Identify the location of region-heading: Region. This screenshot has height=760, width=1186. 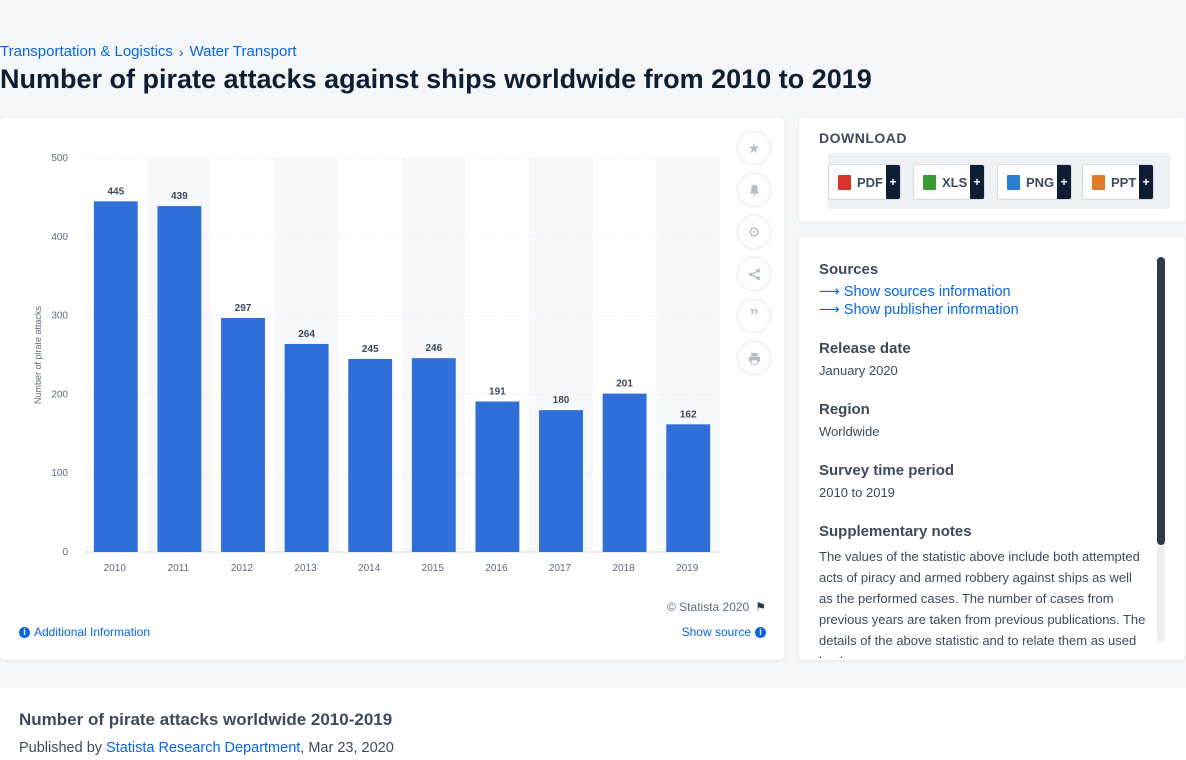
(844, 409).